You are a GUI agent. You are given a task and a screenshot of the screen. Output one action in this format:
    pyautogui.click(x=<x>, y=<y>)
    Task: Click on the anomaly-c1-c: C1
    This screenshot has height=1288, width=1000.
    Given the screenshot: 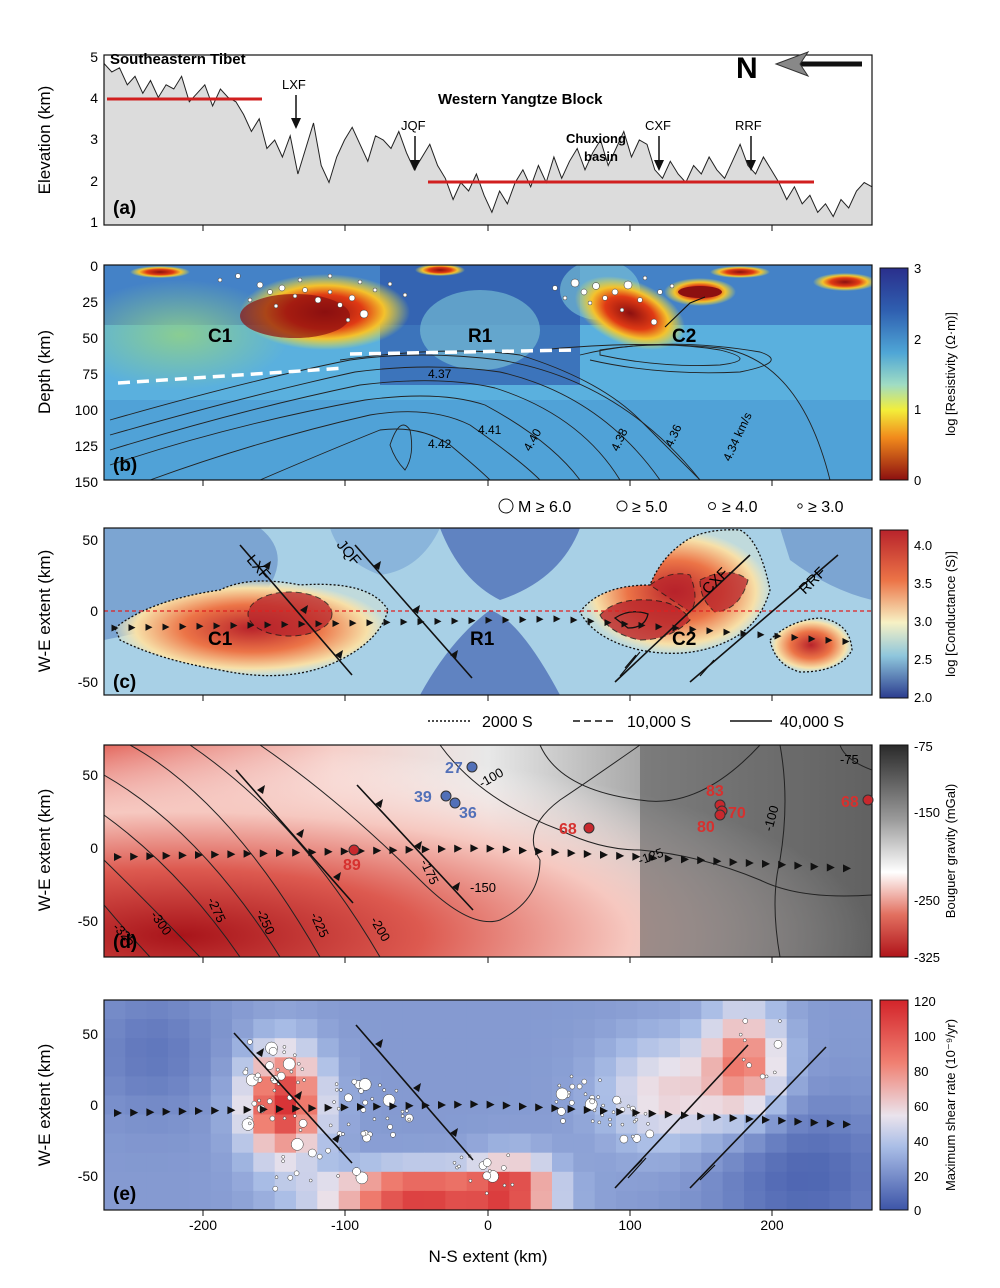 What is the action you would take?
    pyautogui.click(x=220, y=639)
    